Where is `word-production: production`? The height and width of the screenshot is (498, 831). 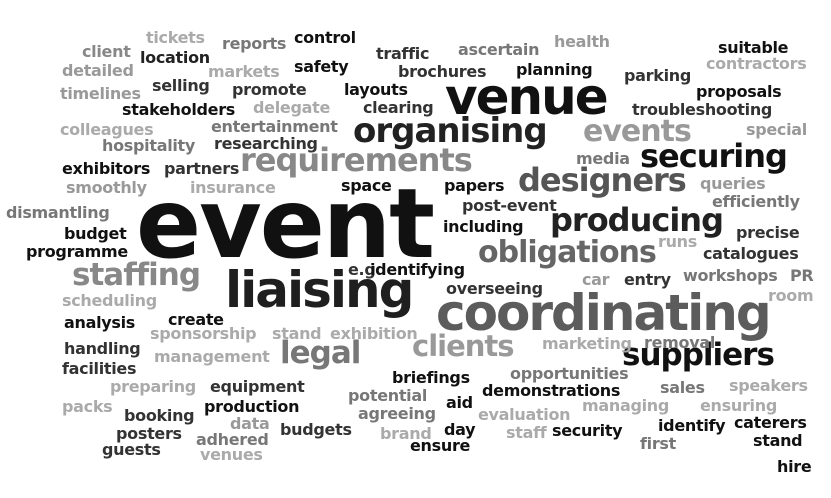 word-production: production is located at coordinates (252, 406).